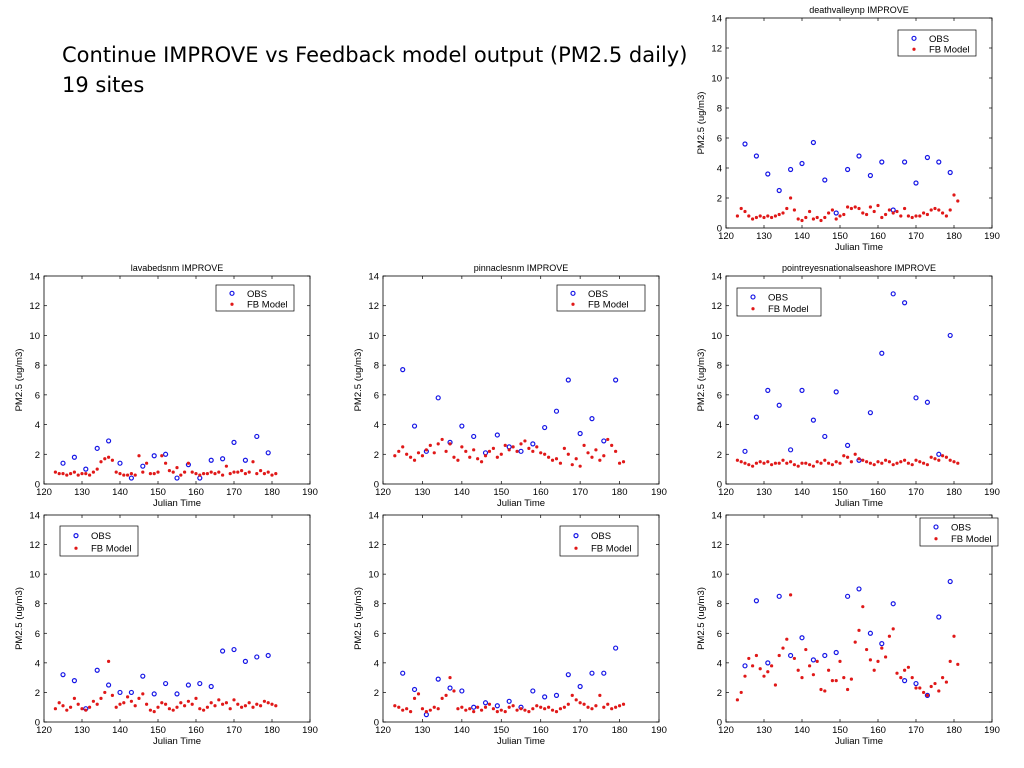  Describe the element at coordinates (272, 730) in the screenshot. I see `x-tick-label: 180` at that location.